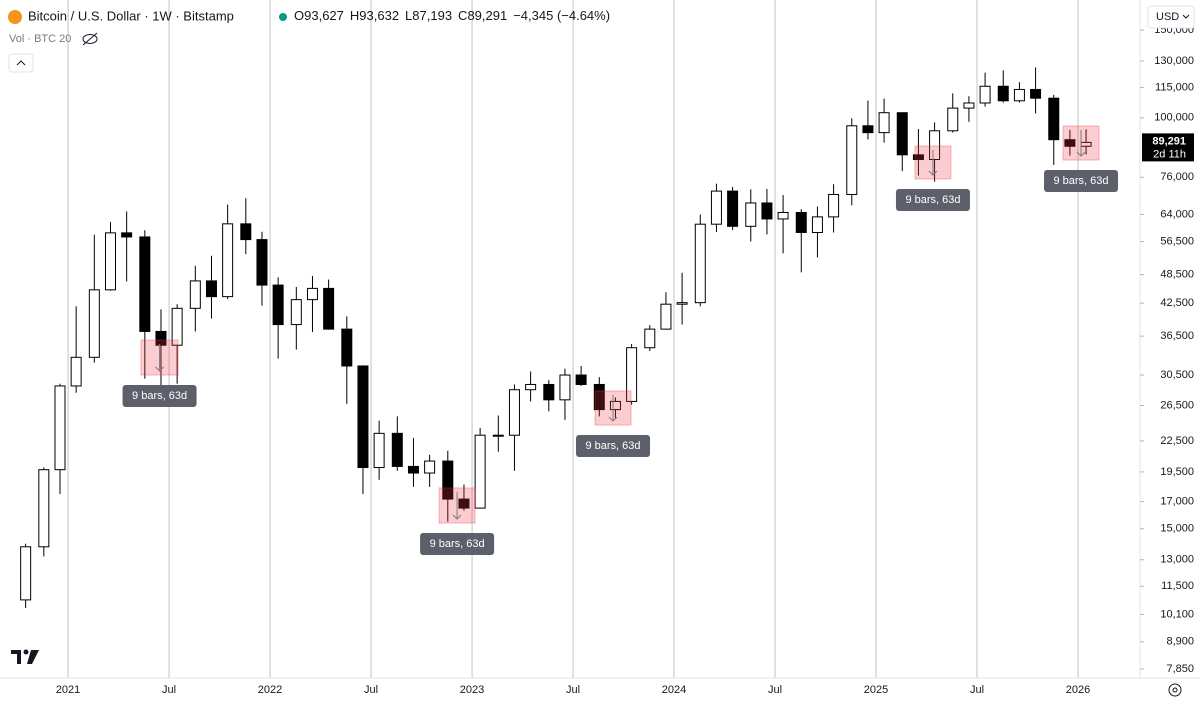 The height and width of the screenshot is (702, 1200). Describe the element at coordinates (462, 15) in the screenshot. I see `ohlc-key: C` at that location.